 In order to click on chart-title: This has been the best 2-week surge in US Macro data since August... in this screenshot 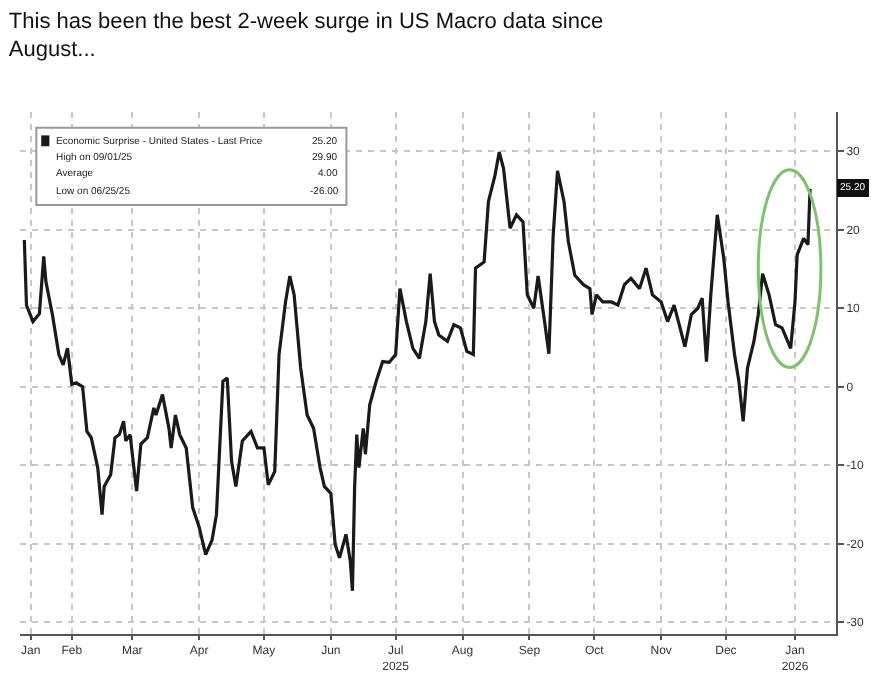, I will do `click(306, 36)`.